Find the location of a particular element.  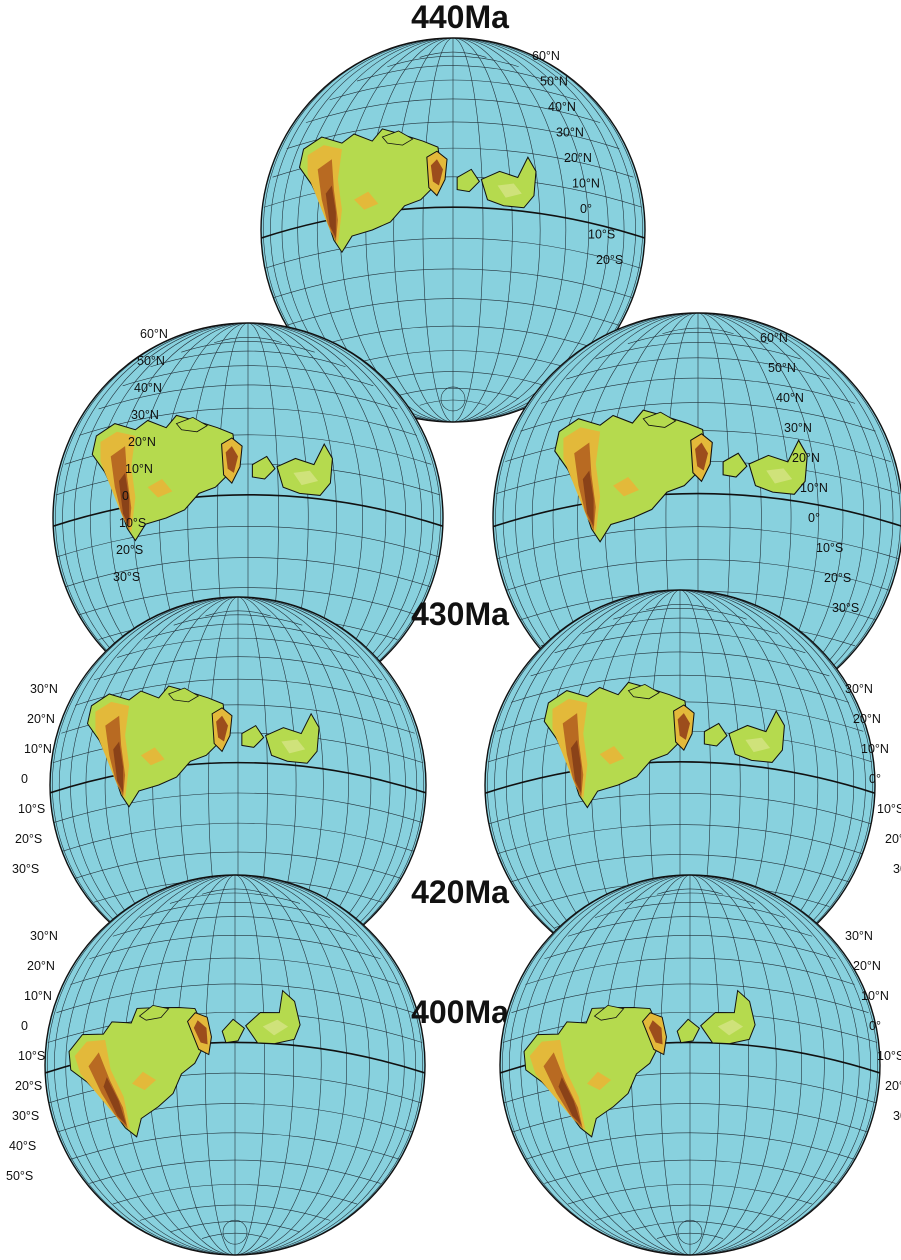

age-title: 400Ma is located at coordinates (460, 1012).